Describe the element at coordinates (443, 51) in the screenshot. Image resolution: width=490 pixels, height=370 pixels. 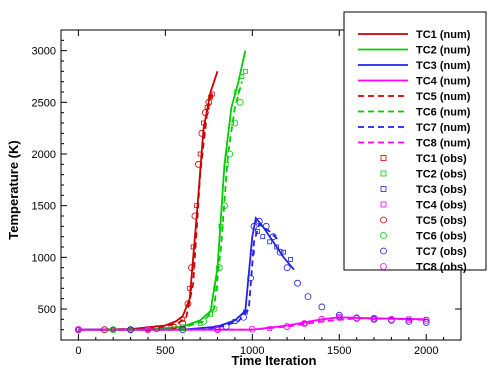
I see `legend-label: TC2 (num)` at that location.